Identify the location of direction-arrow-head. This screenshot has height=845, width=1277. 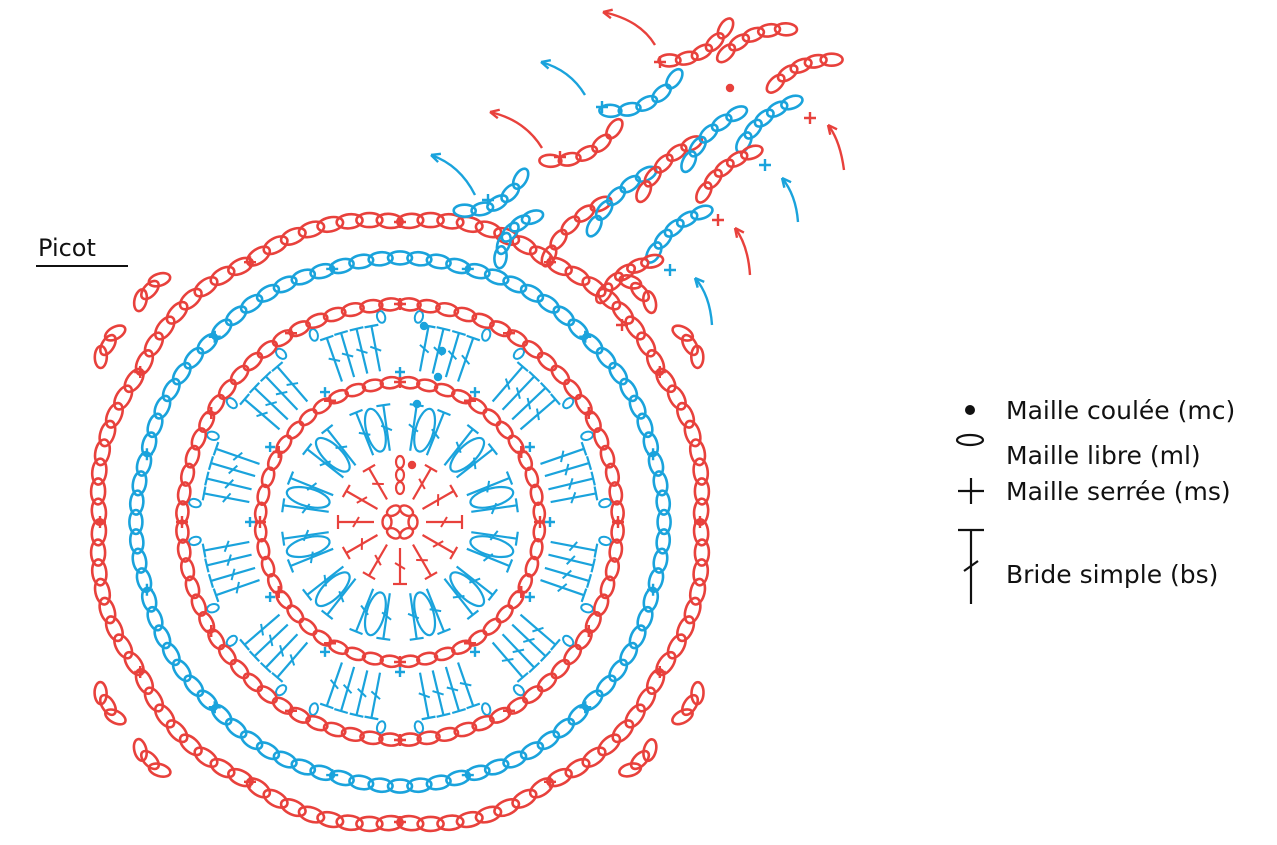
(832, 129).